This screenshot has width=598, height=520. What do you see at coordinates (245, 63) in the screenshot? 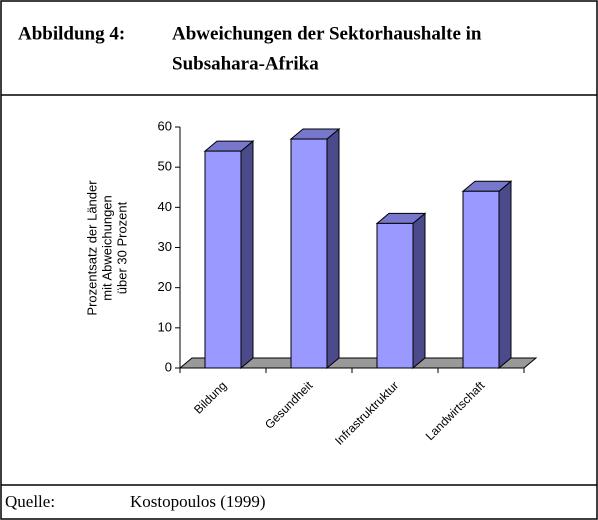
I see `chart-title: Subsahara-Afrika` at bounding box center [245, 63].